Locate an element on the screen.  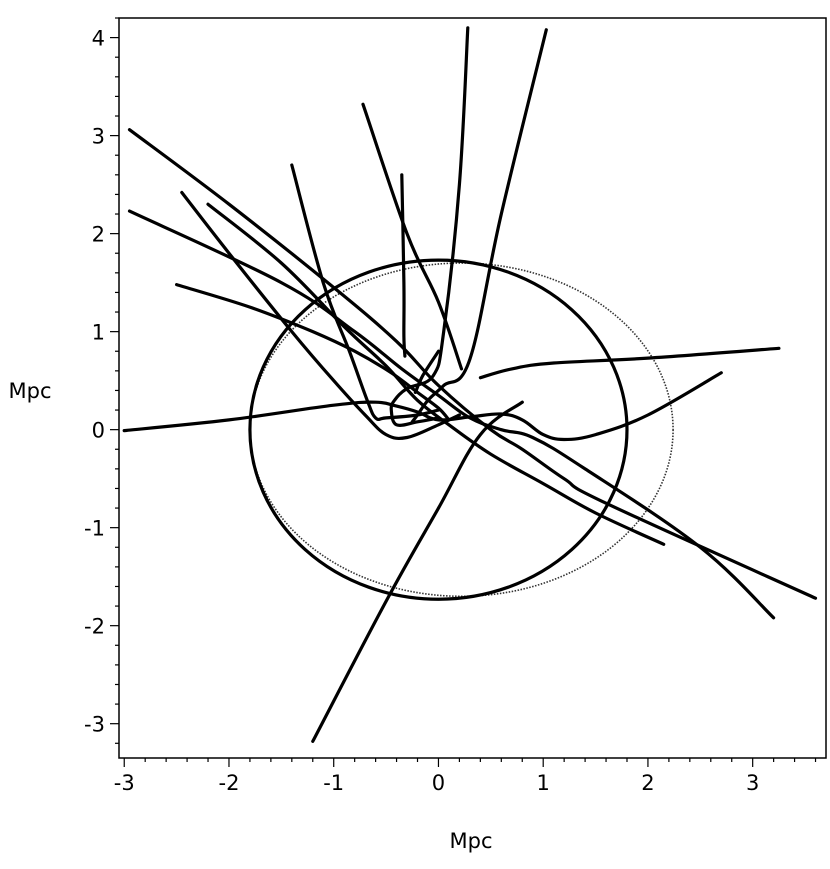
x-tick-label: 0 is located at coordinates (438, 783).